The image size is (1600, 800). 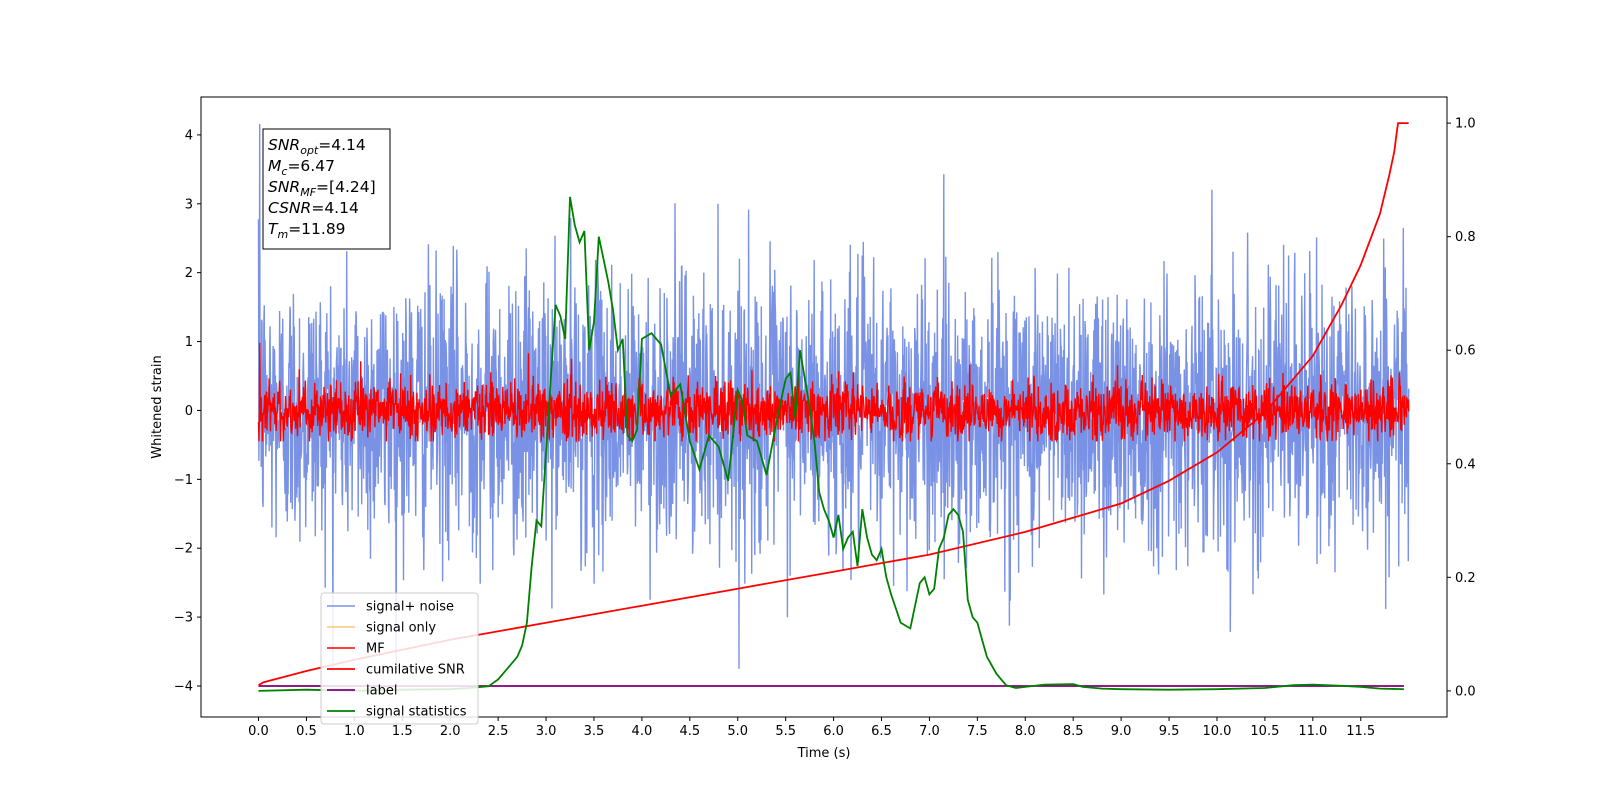 What do you see at coordinates (410, 607) in the screenshot?
I see `legend-label: signal+ noise` at bounding box center [410, 607].